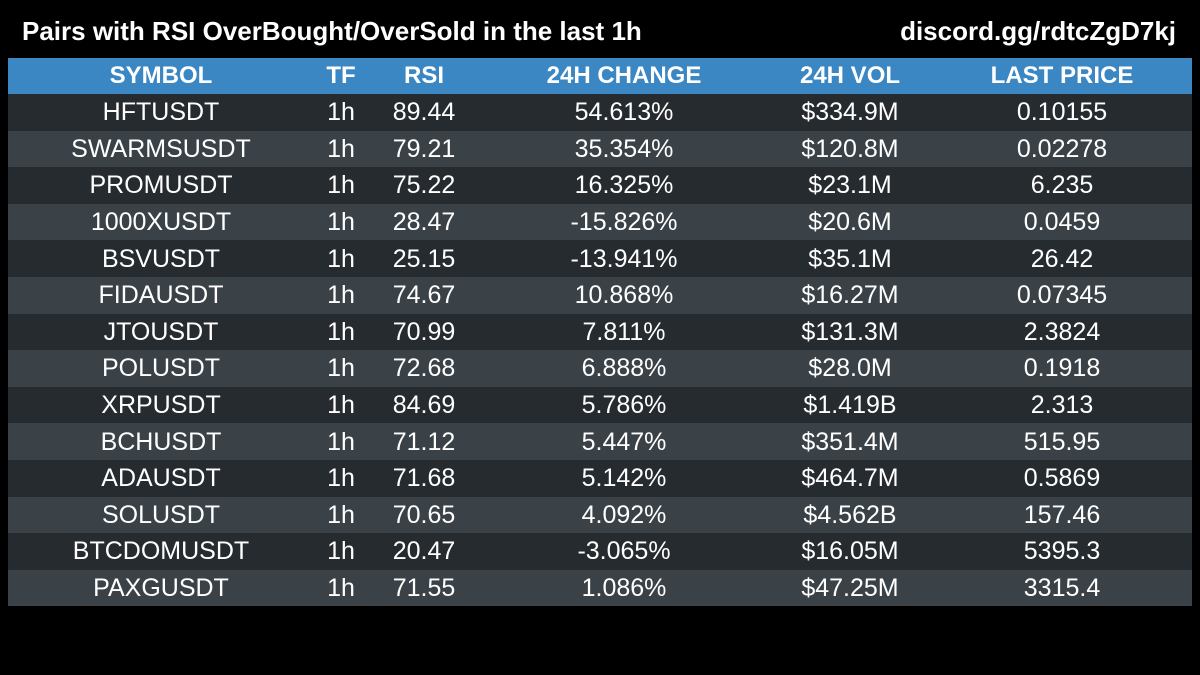  Describe the element at coordinates (624, 148) in the screenshot. I see `change-cell: 35.354%` at that location.